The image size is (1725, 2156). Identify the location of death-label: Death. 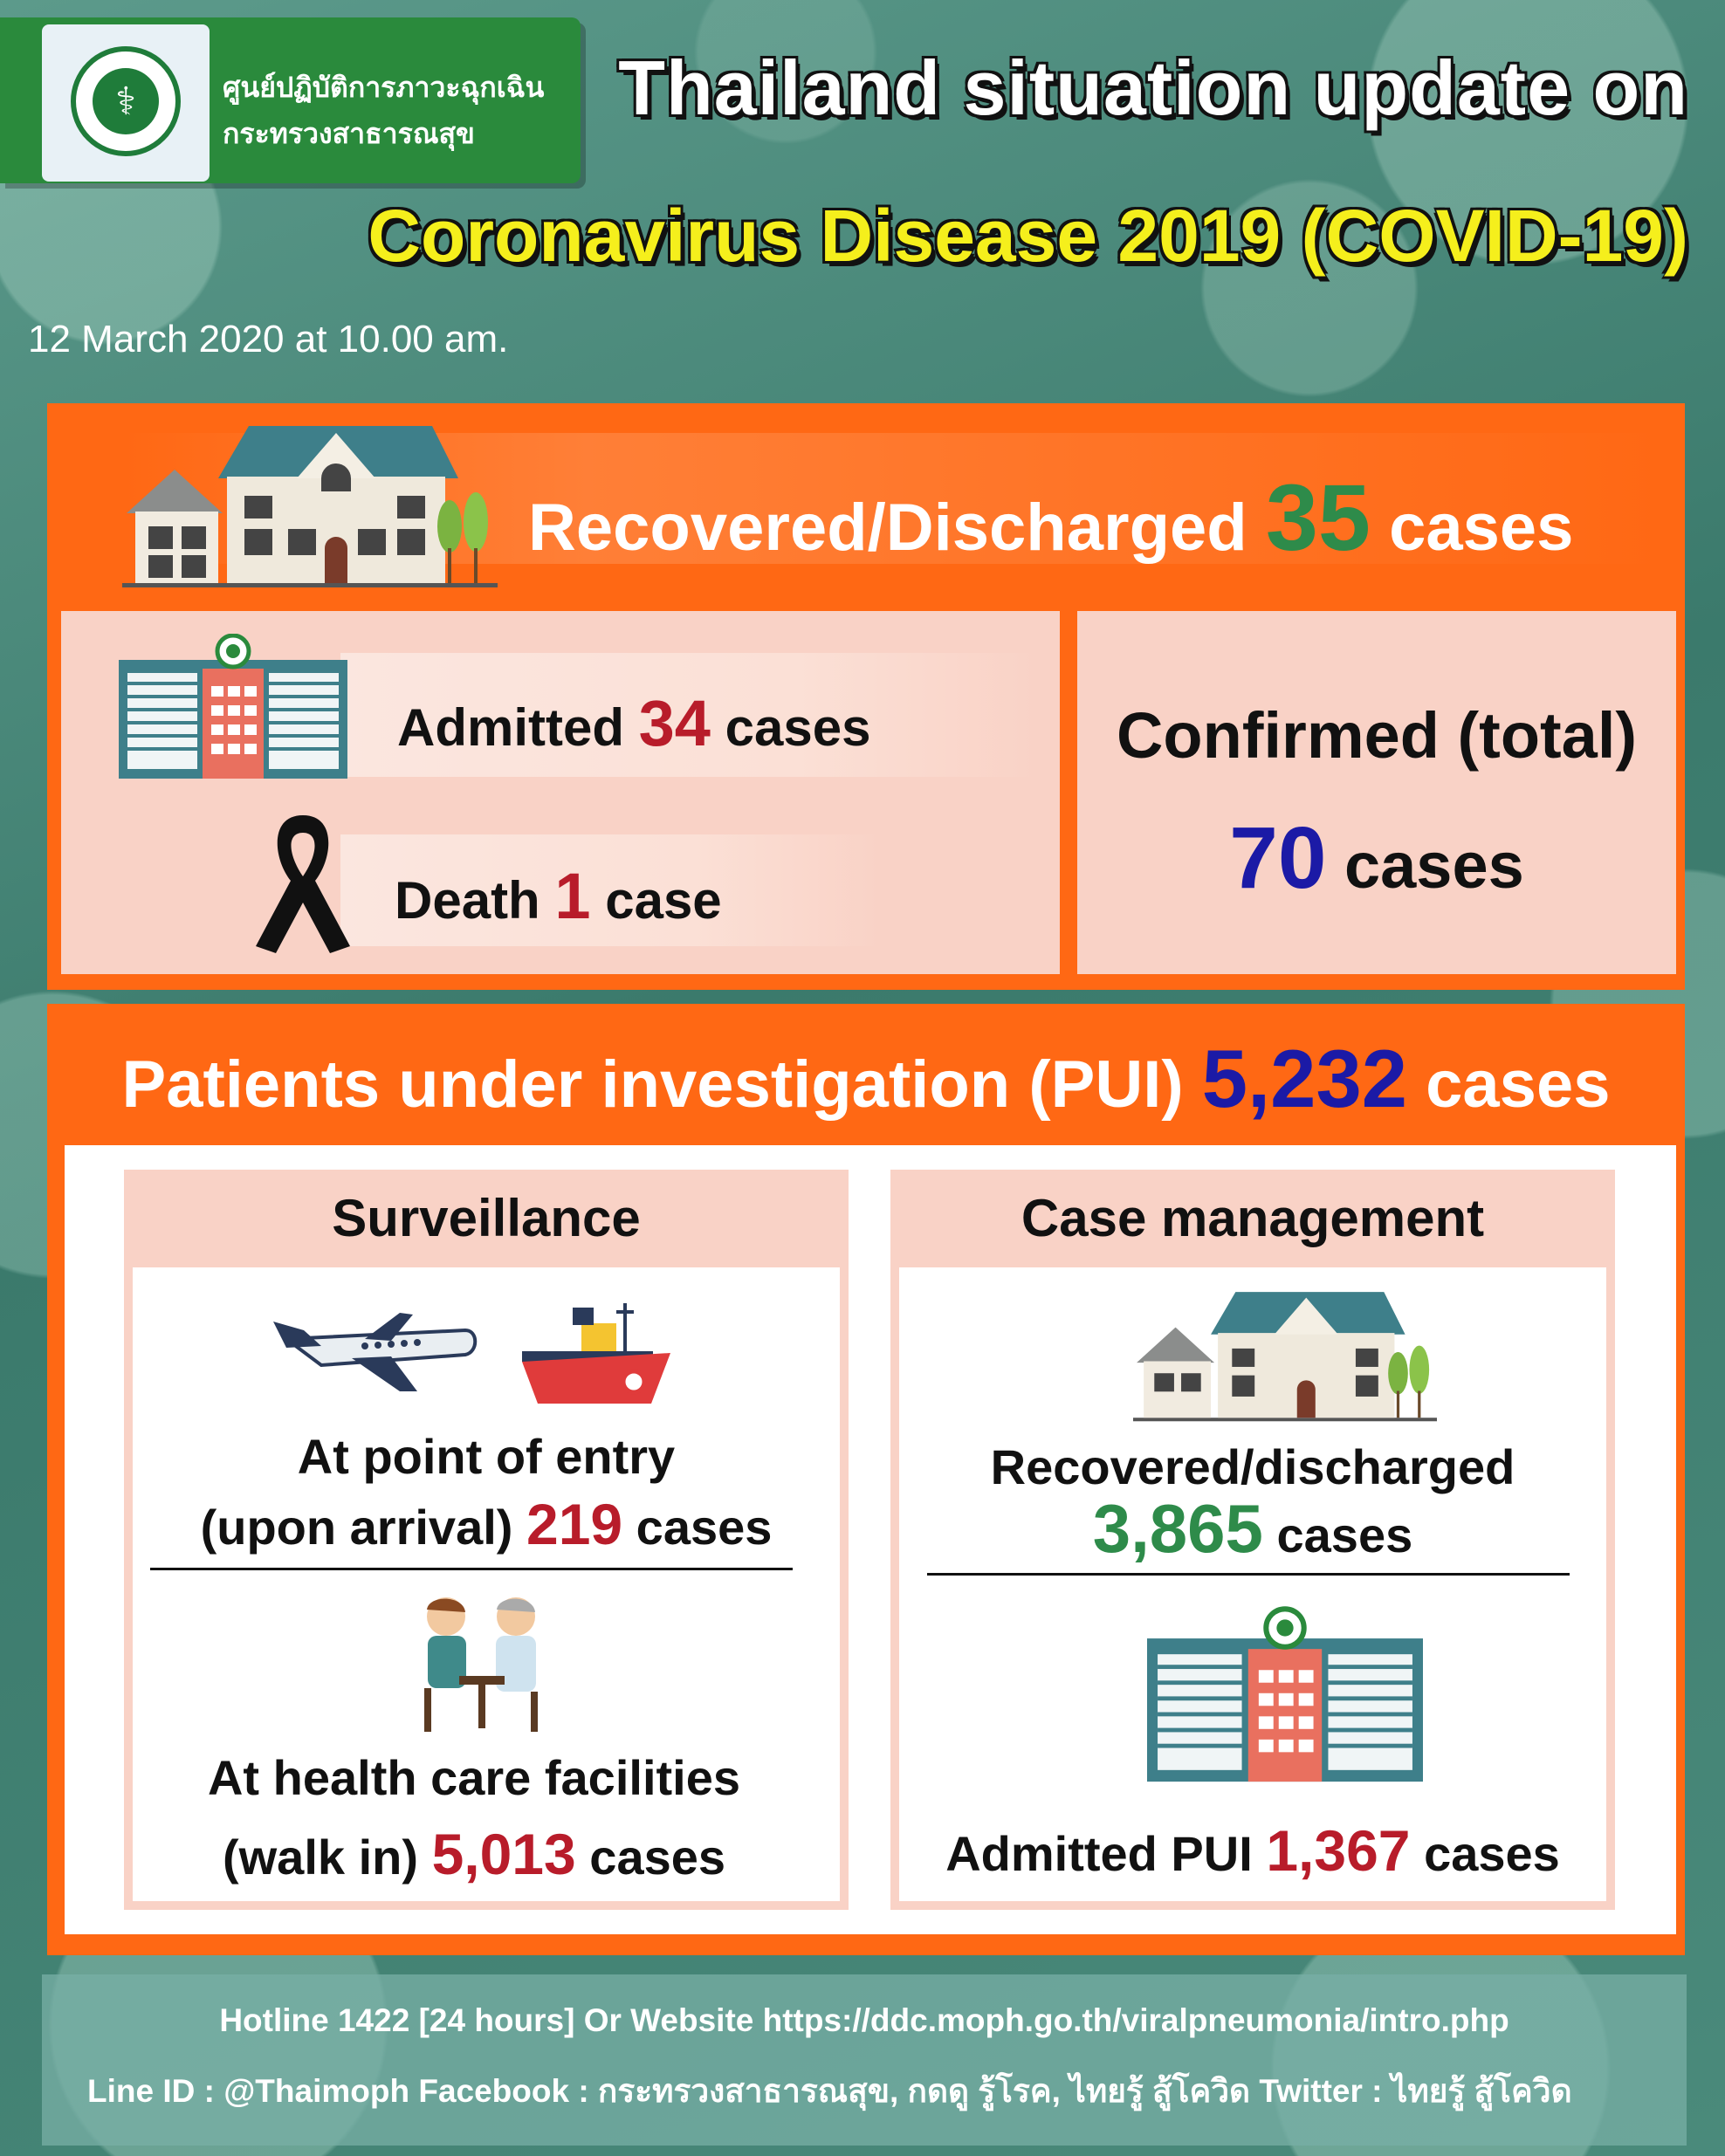
(468, 900).